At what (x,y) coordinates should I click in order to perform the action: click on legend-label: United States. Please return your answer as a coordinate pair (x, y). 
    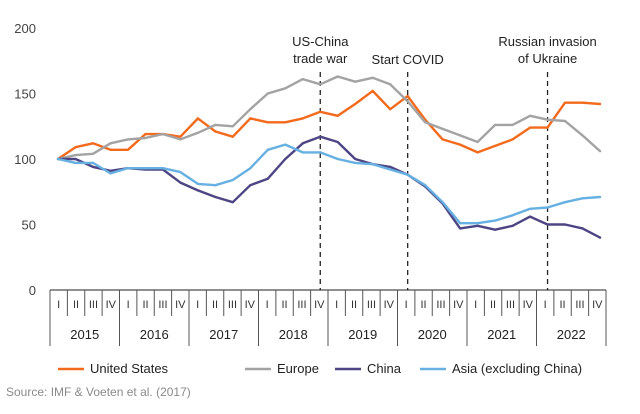
    Looking at the image, I should click on (129, 368).